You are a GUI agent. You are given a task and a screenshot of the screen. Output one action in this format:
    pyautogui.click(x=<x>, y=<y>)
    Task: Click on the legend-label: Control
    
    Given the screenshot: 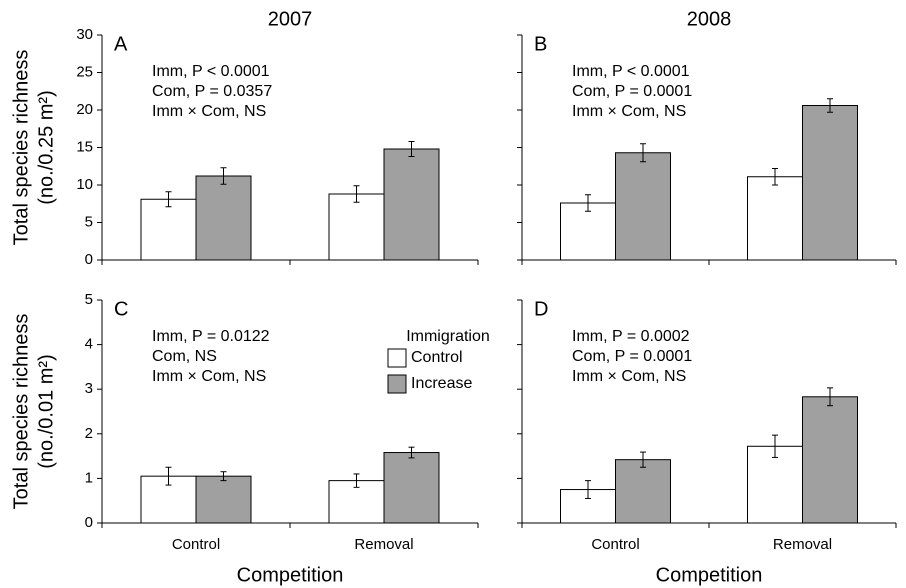 What is the action you would take?
    pyautogui.click(x=437, y=357)
    